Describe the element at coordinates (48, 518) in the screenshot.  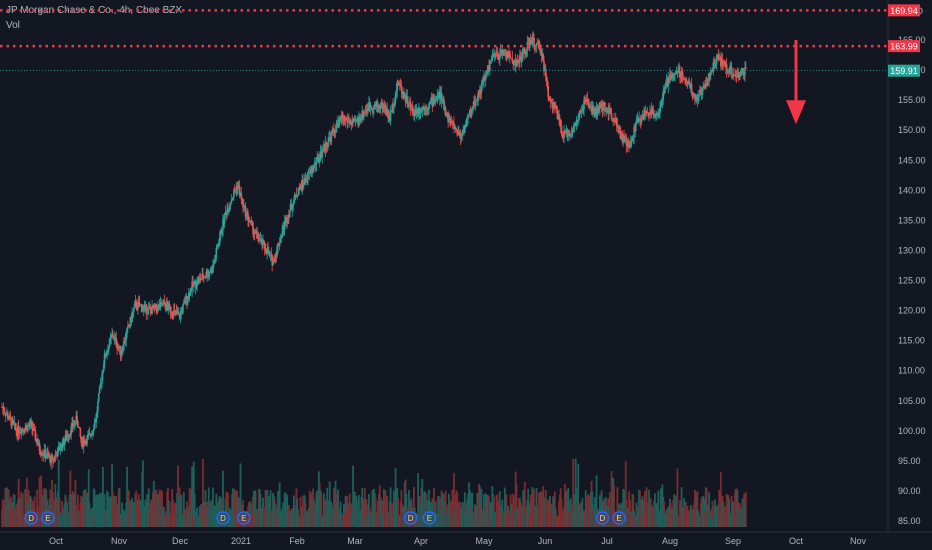
I see `event-badge-earnings` at that location.